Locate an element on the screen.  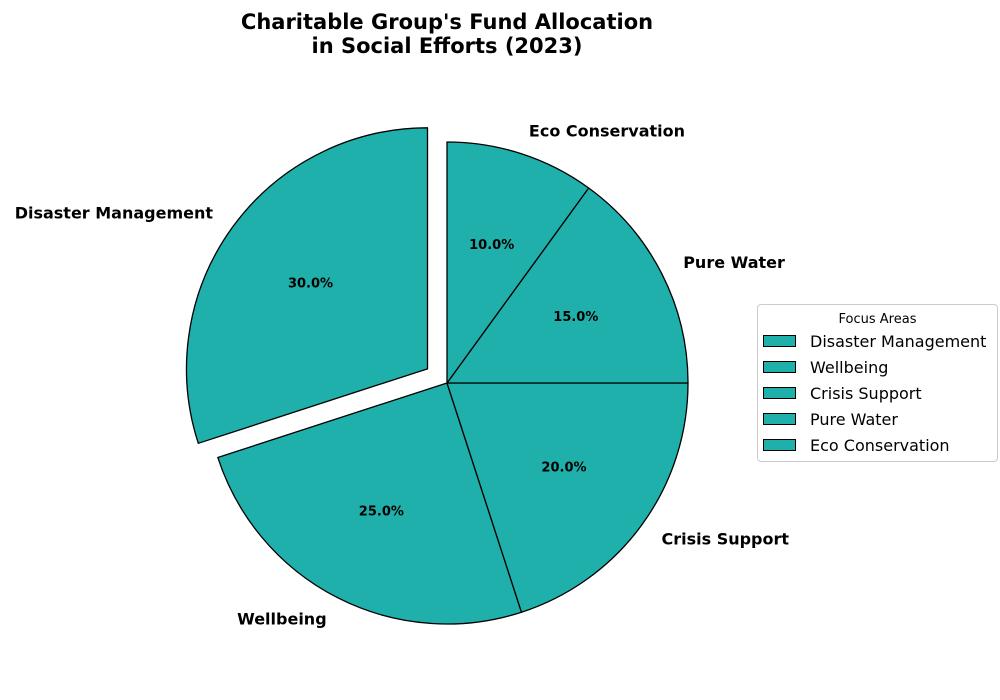
slice-category-label: Eco Conservation is located at coordinates (607, 130).